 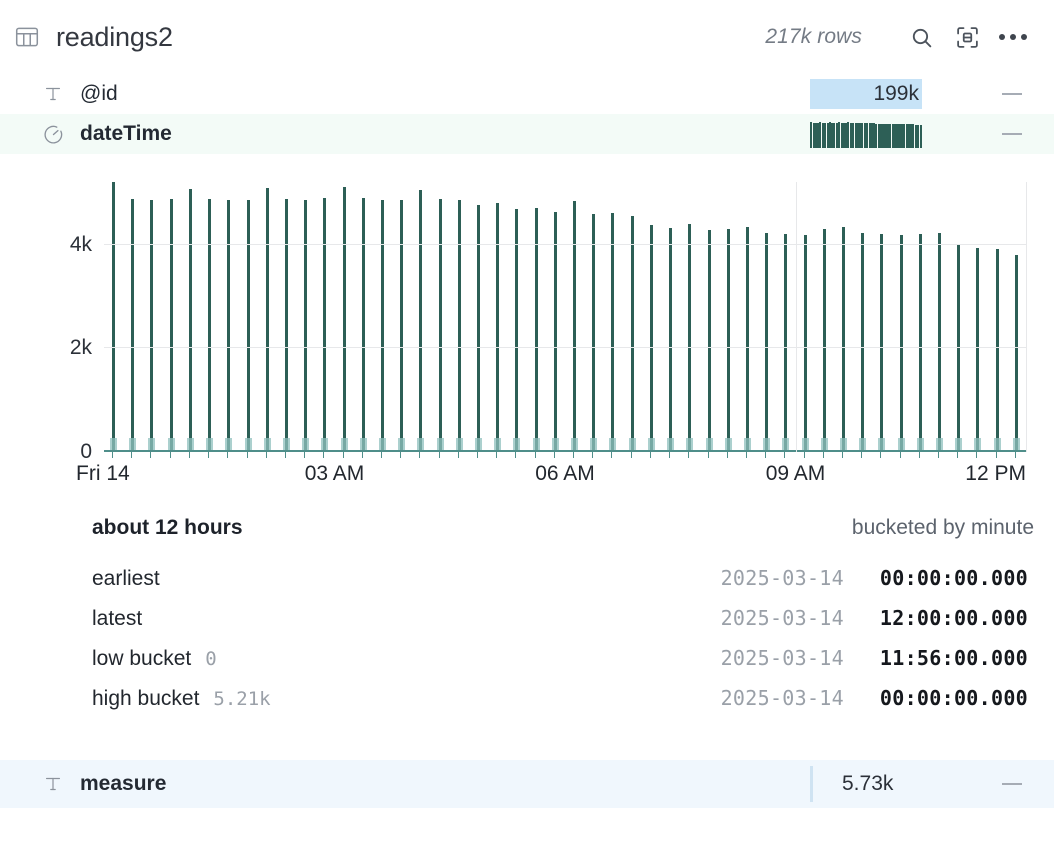 I want to click on column-row-datetime: dateTime, so click(x=527, y=134).